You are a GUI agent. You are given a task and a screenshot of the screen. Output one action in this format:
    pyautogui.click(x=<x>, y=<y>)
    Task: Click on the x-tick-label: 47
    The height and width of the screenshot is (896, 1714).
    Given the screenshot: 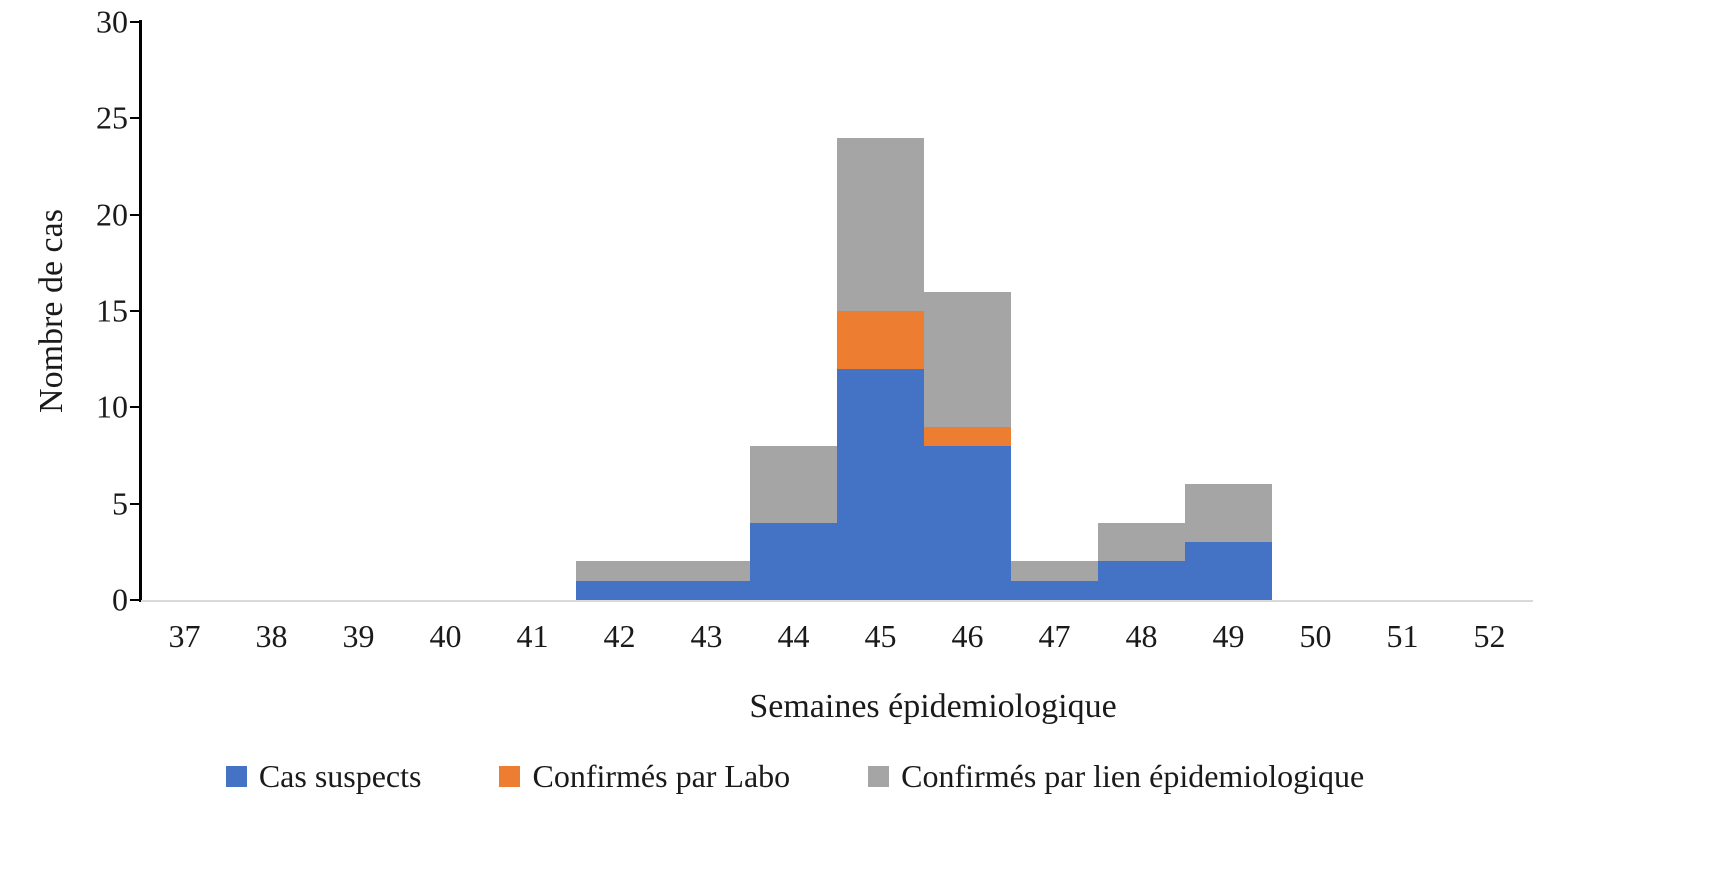 What is the action you would take?
    pyautogui.click(x=1054, y=636)
    